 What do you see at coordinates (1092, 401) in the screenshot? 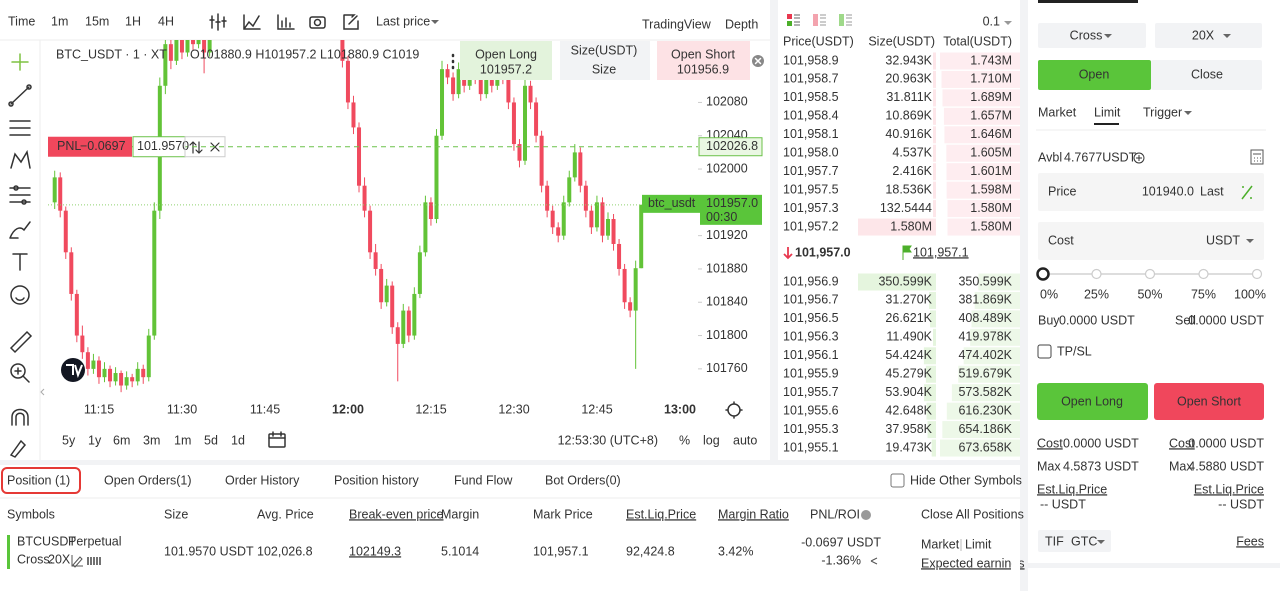
I see `open-long-button` at bounding box center [1092, 401].